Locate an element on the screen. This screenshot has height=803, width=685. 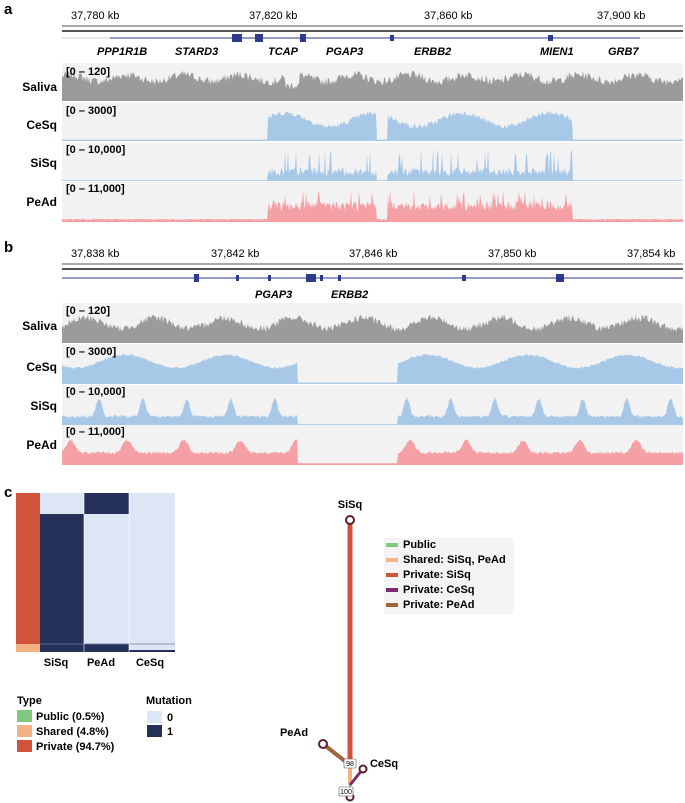
legend-swatch-public is located at coordinates (24, 716).